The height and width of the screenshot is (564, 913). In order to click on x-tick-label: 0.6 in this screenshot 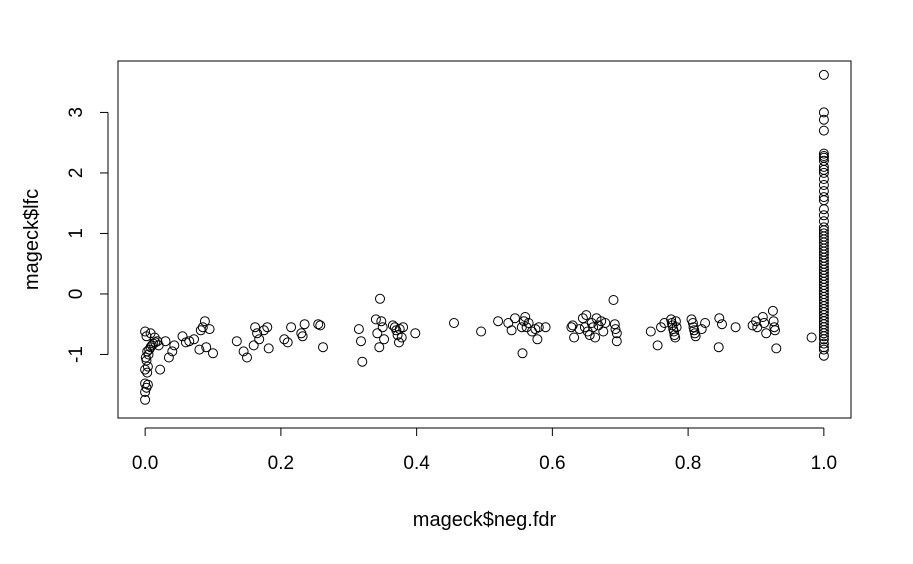, I will do `click(552, 463)`.